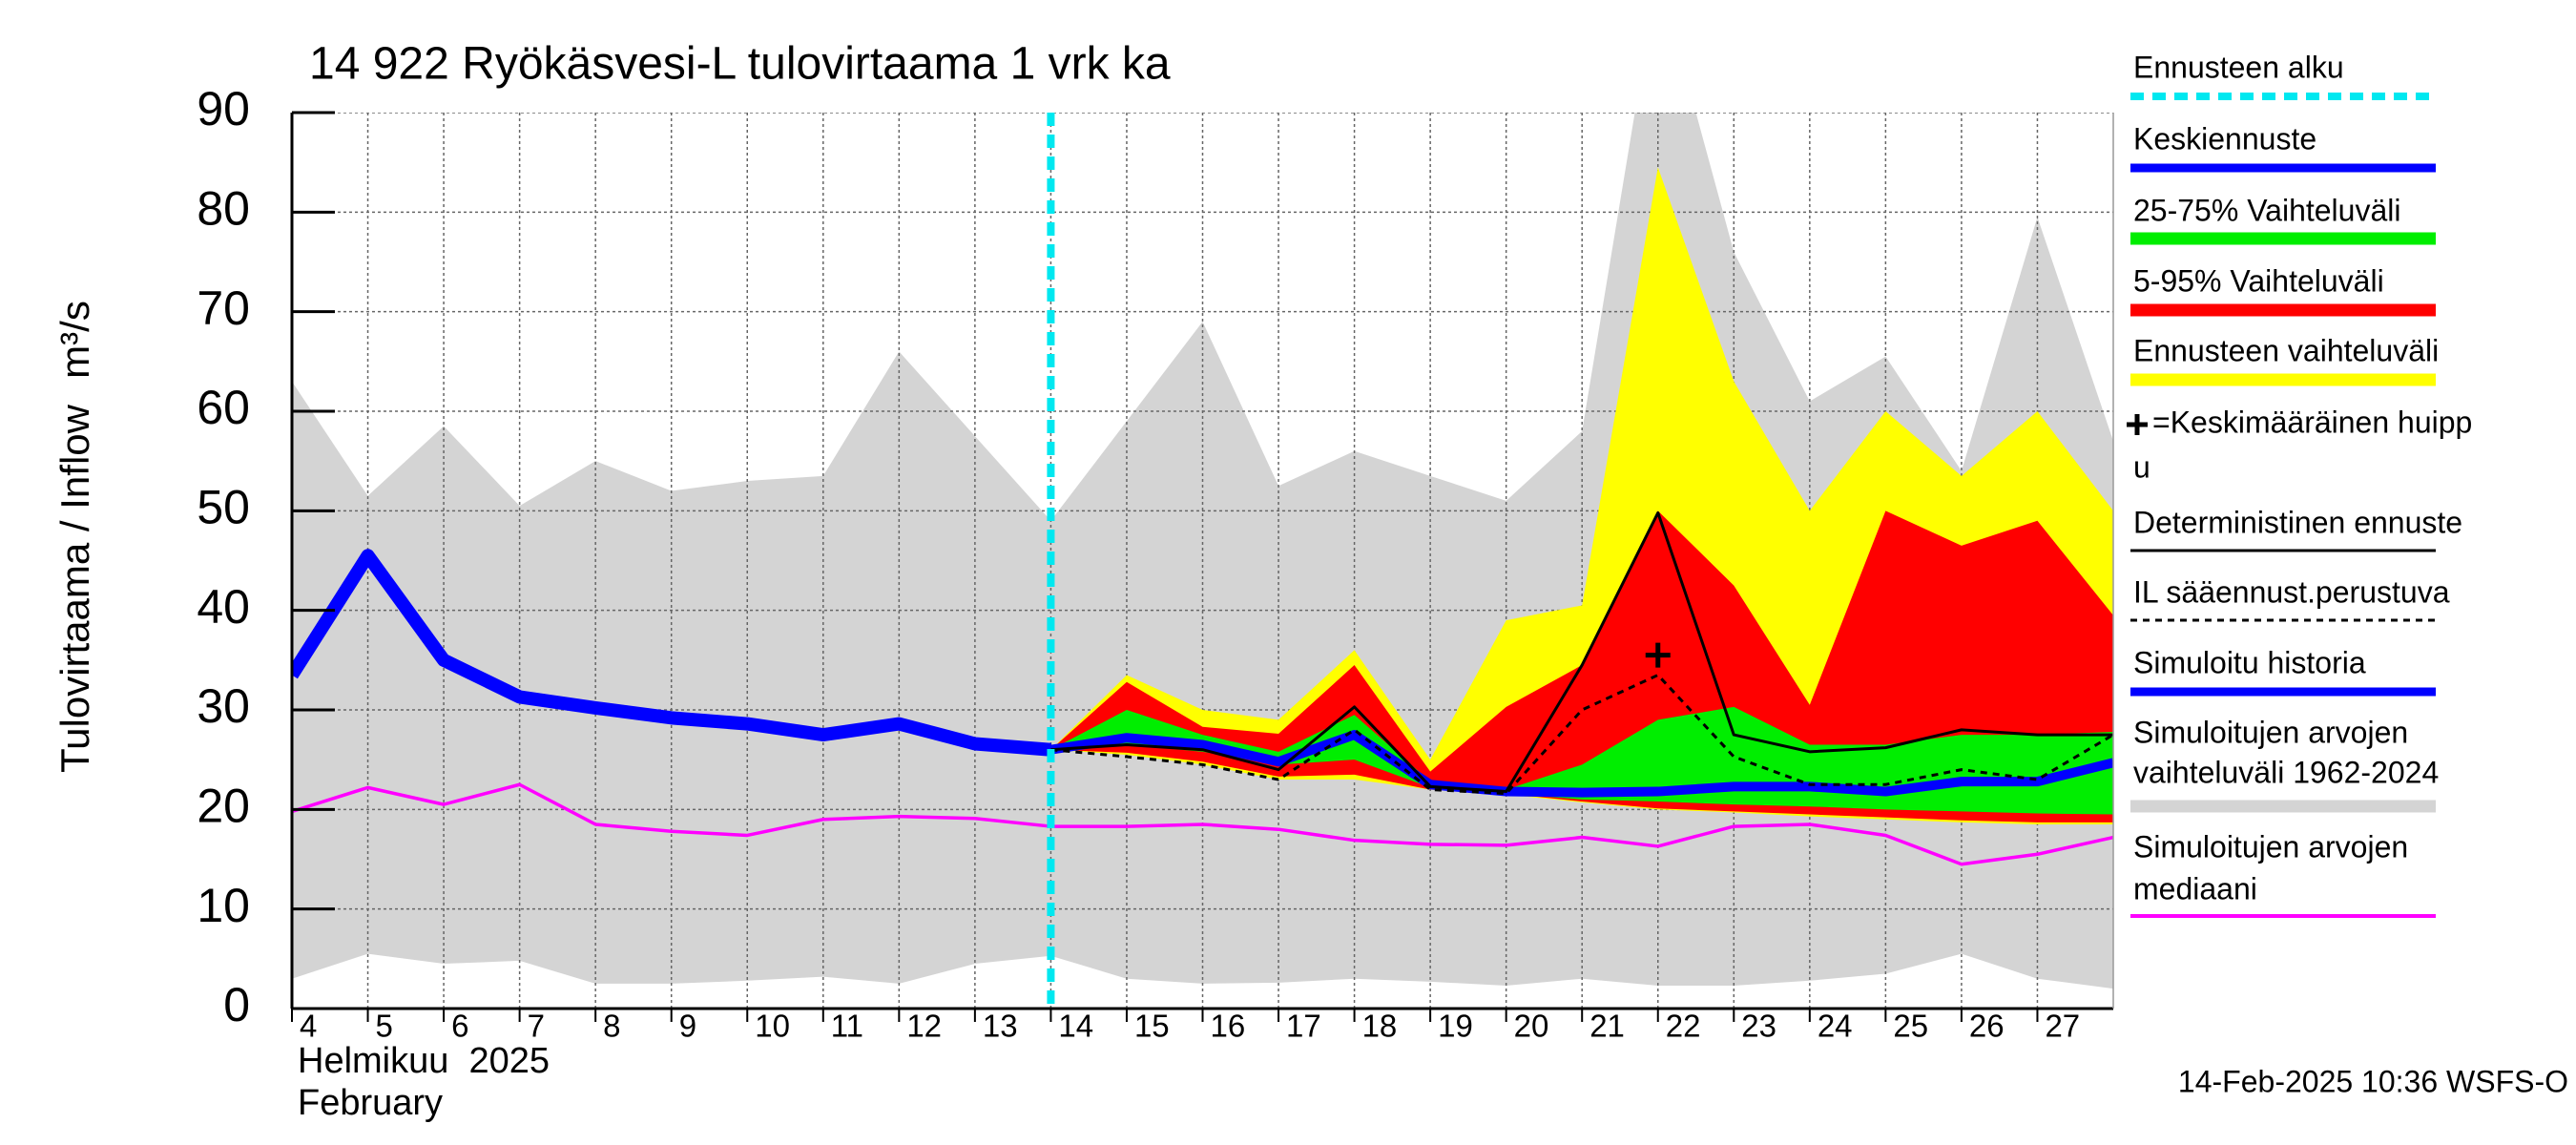 This screenshot has height=1145, width=2576. What do you see at coordinates (223, 607) in the screenshot?
I see `y-tick-label: 40` at bounding box center [223, 607].